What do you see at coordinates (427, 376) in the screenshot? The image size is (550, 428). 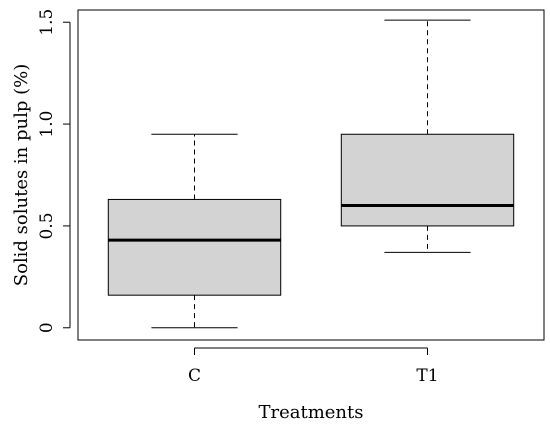 I see `x-tick-label: T1` at bounding box center [427, 376].